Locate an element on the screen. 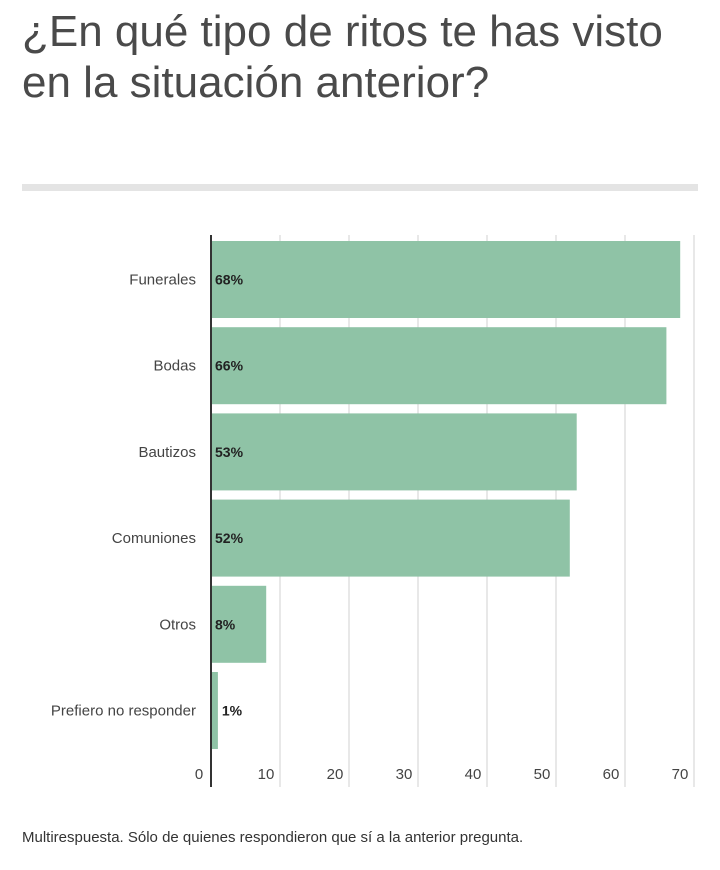 This screenshot has height=870, width=720. x-tick-label: 10 is located at coordinates (266, 774).